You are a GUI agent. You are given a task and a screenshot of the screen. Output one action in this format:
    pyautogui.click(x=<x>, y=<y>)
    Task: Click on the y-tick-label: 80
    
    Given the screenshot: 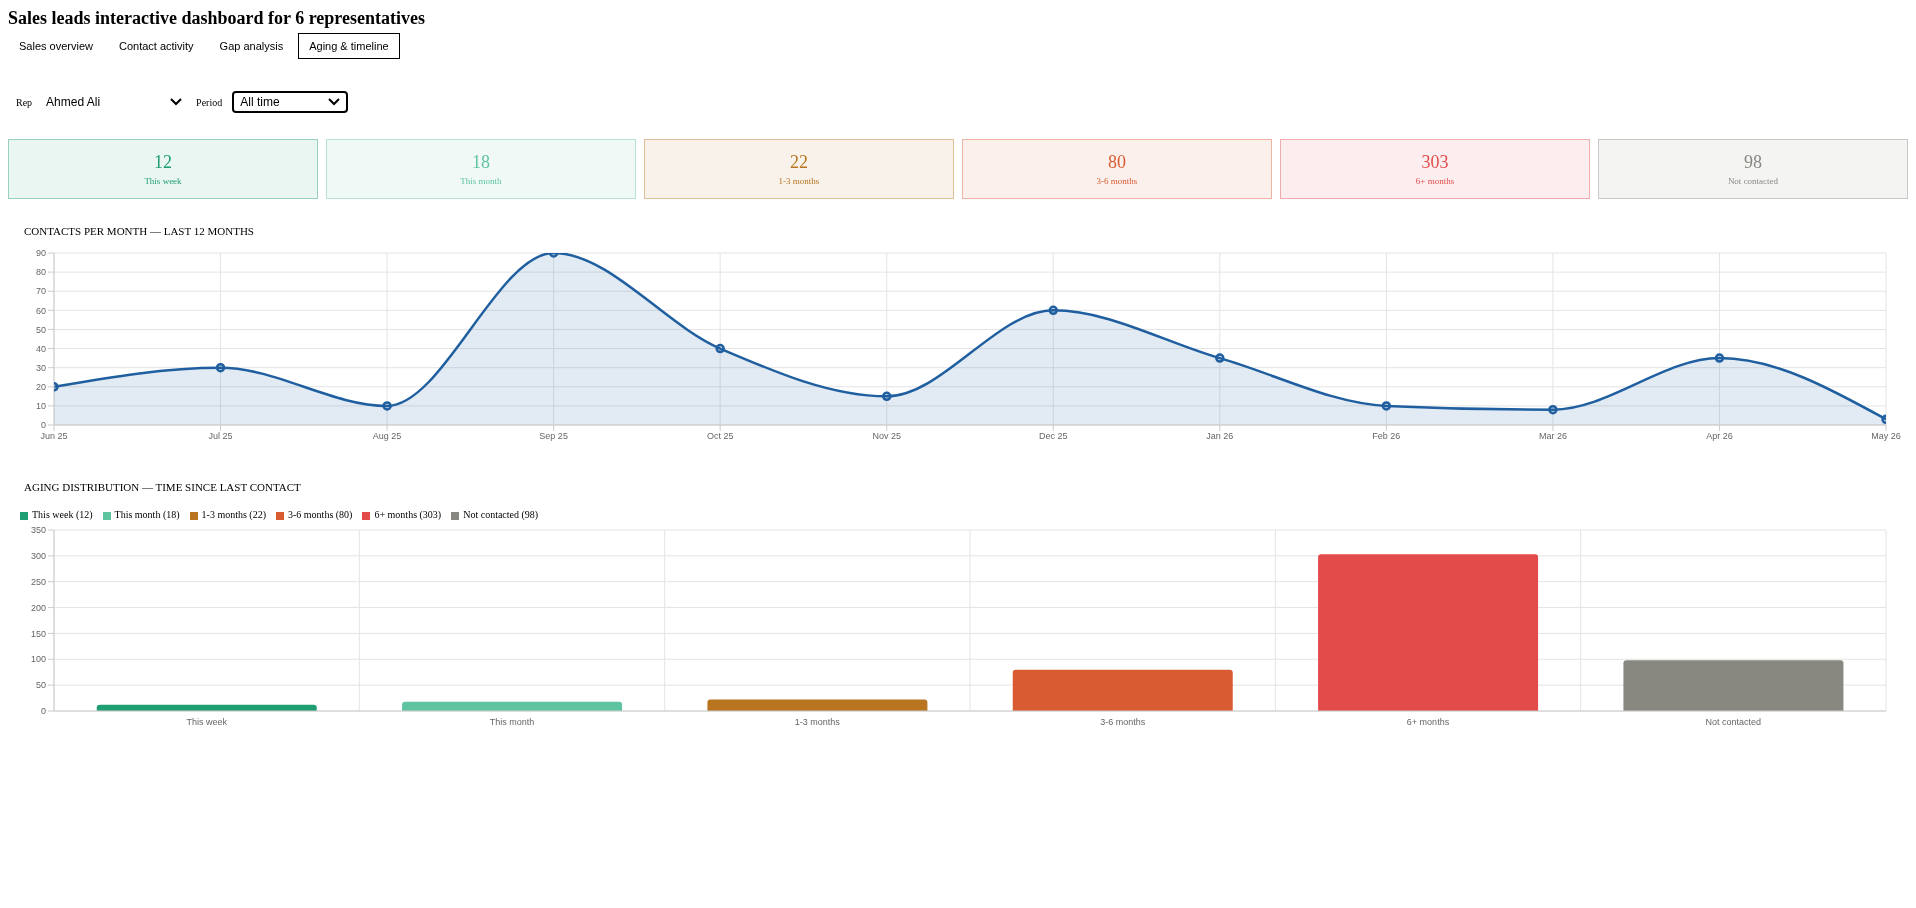 What is the action you would take?
    pyautogui.click(x=40, y=272)
    